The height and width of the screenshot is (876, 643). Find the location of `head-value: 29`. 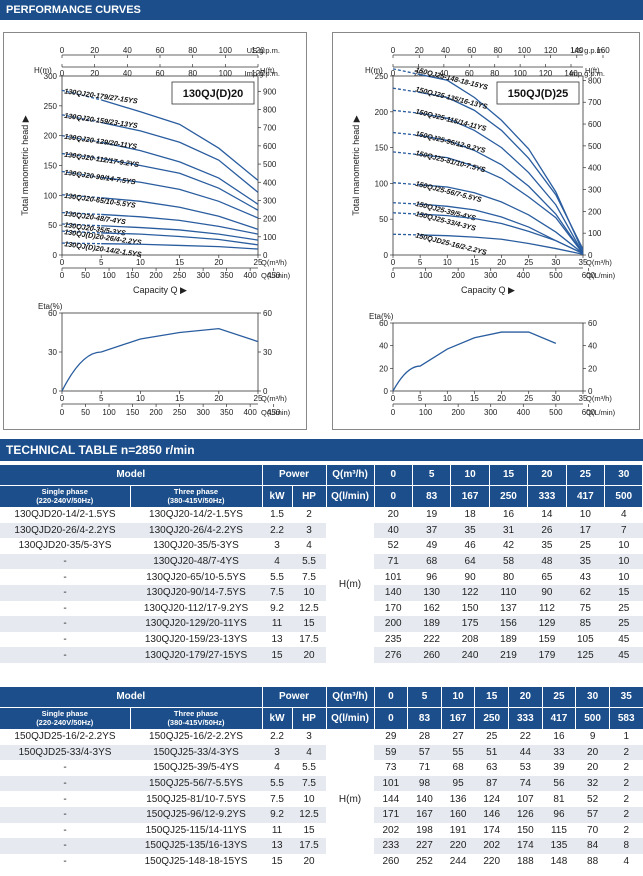

head-value: 29 is located at coordinates (391, 737).